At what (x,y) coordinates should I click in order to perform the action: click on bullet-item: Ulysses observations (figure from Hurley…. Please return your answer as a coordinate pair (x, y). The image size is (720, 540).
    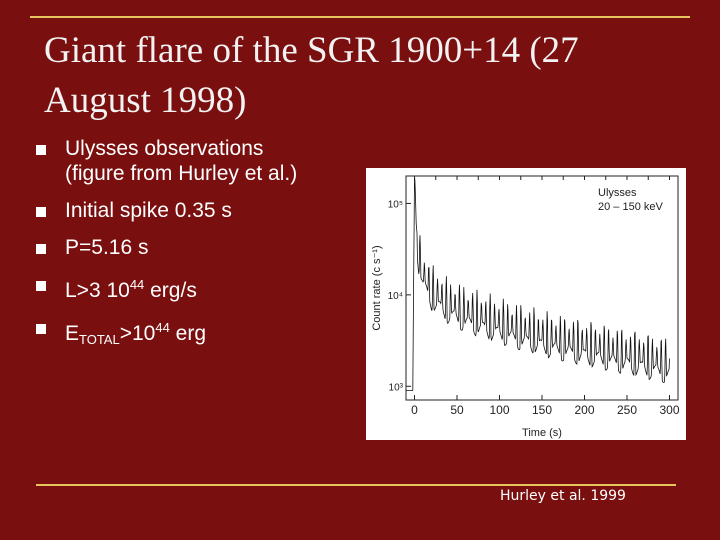
    Looking at the image, I should click on (206, 161).